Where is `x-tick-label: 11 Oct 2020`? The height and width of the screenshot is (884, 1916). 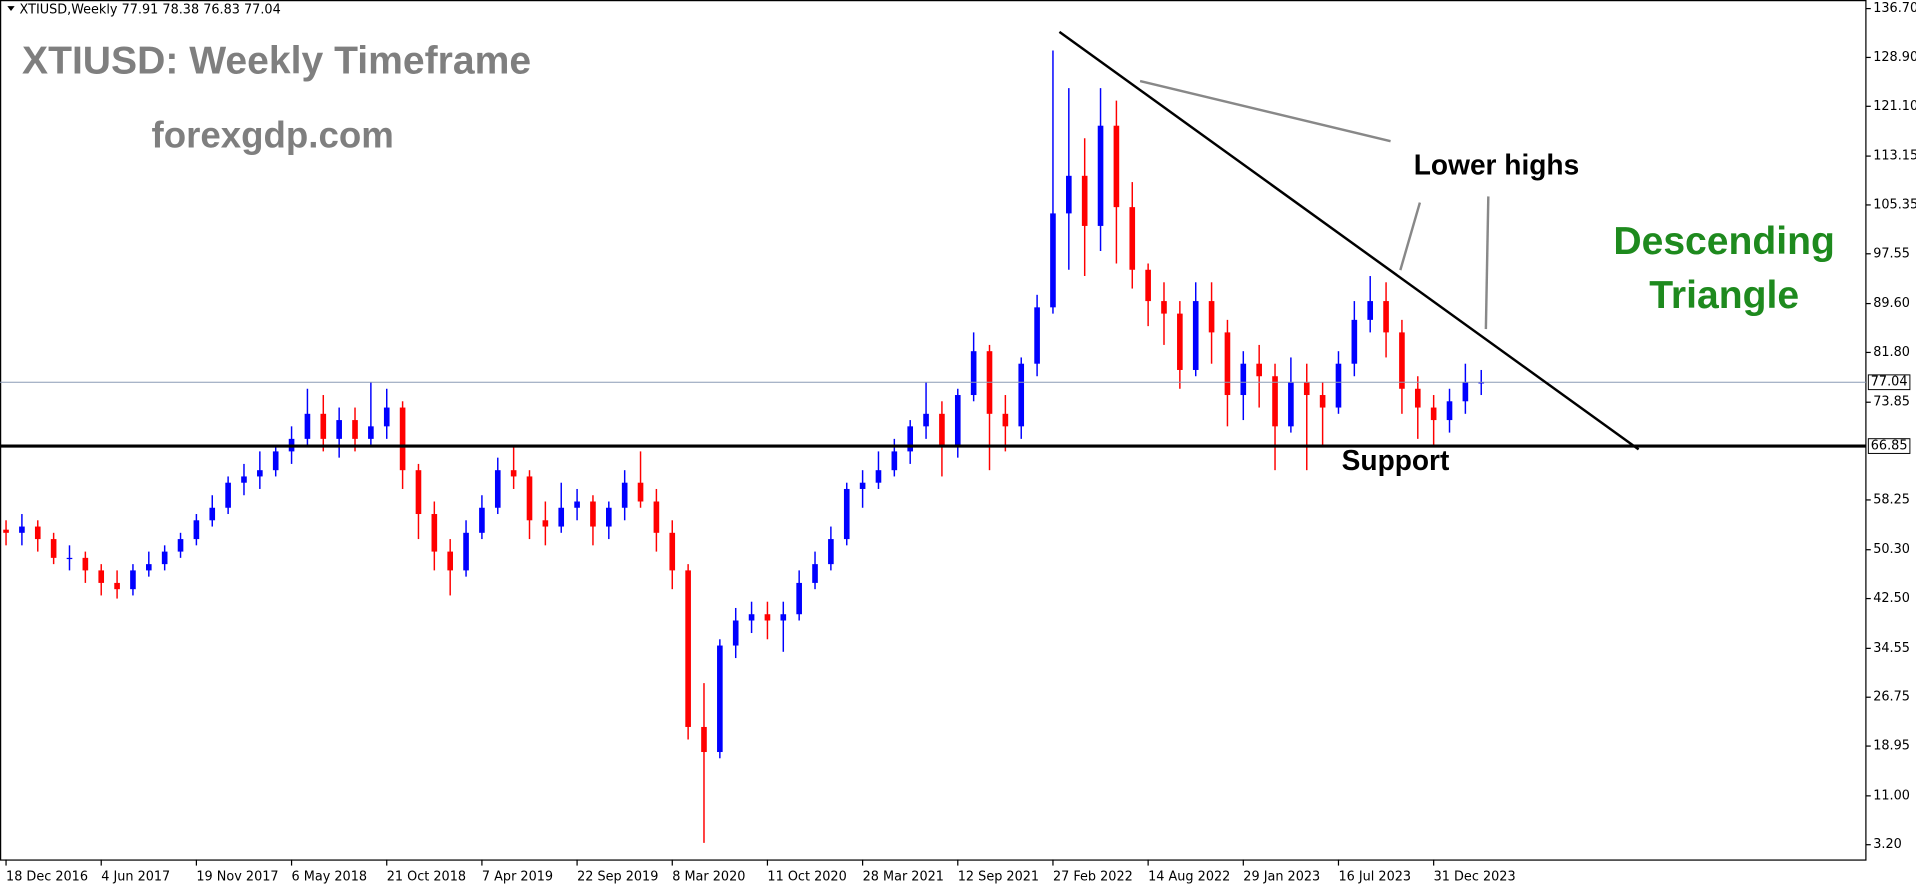
x-tick-label: 11 Oct 2020 is located at coordinates (806, 876).